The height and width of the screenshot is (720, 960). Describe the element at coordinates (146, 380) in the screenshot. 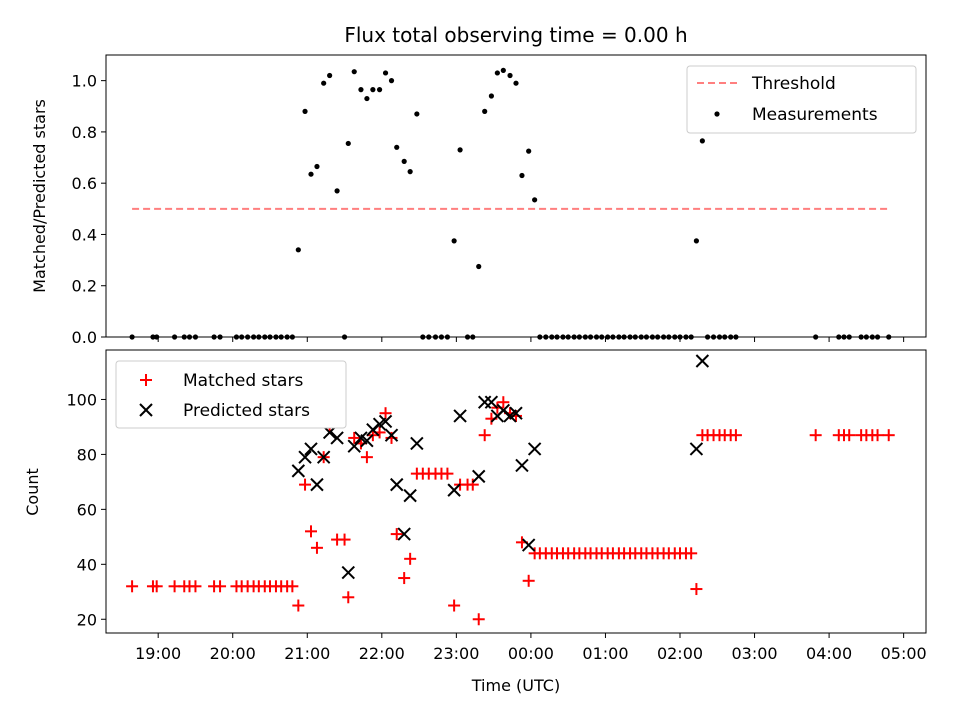

I see `legend-matched-swatch` at that location.